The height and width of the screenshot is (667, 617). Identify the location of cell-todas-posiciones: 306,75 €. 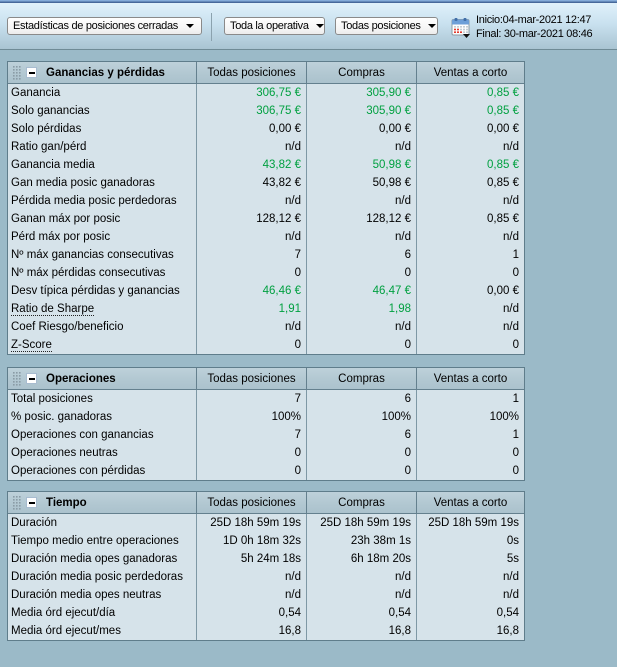
(251, 93).